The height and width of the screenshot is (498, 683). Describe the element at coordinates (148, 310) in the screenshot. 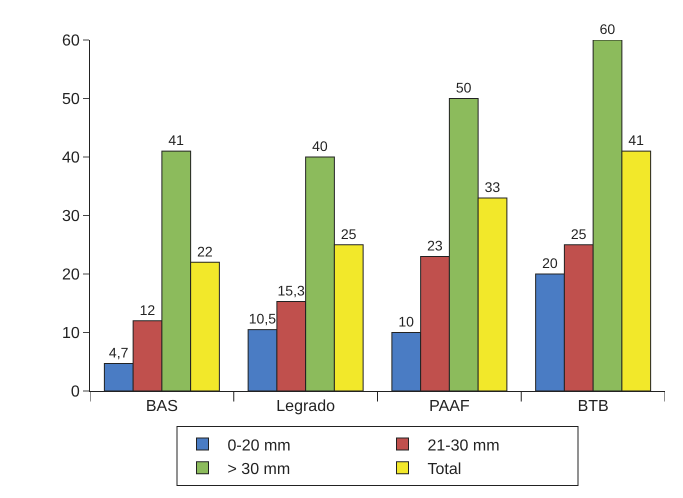

I see `data-label: 12` at that location.